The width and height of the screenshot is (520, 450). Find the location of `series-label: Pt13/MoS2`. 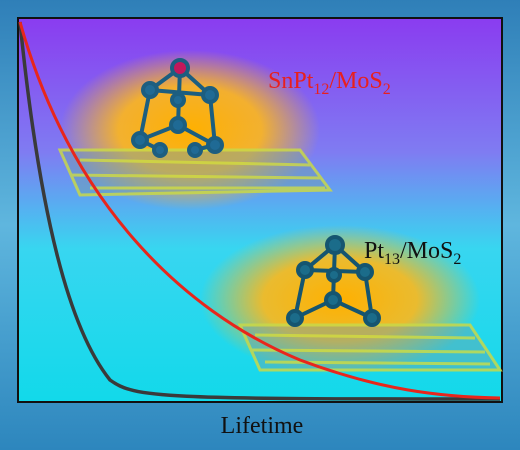

series-label: Pt13/MoS2 is located at coordinates (412, 253).